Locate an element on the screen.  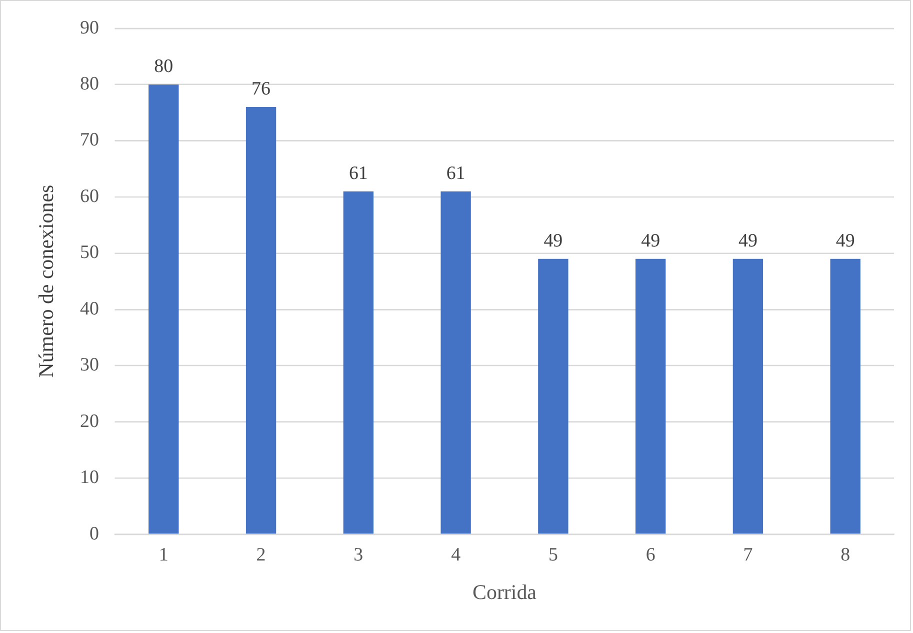
x-tick-label: 4 is located at coordinates (456, 555).